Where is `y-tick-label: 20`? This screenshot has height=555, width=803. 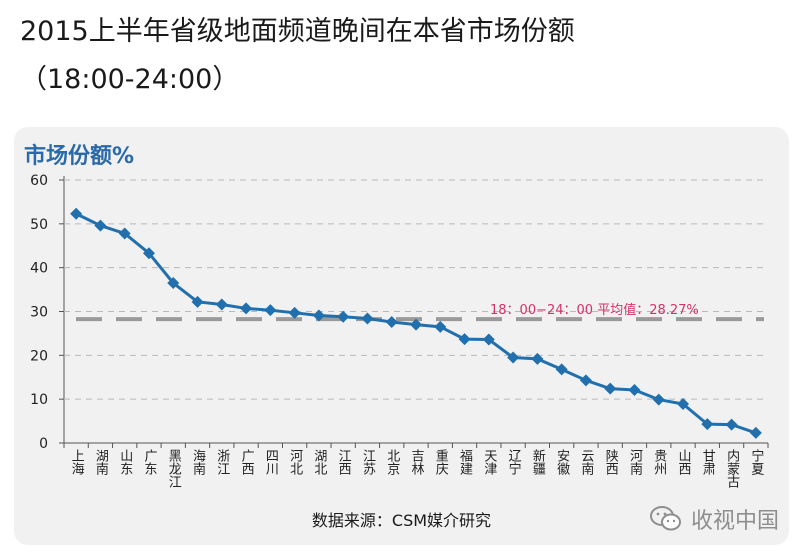 y-tick-label: 20 is located at coordinates (39, 356).